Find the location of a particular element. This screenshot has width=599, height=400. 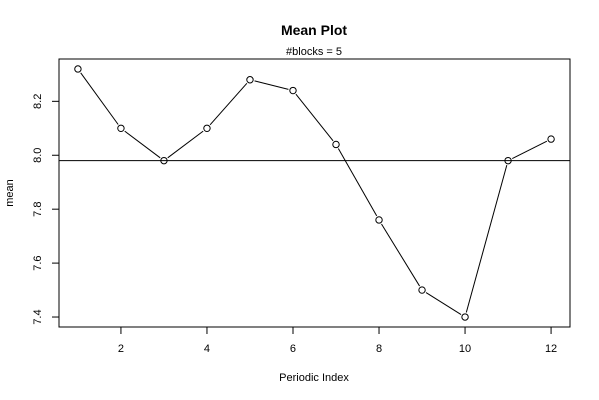

y-tick-label: 7.6 is located at coordinates (38, 262).